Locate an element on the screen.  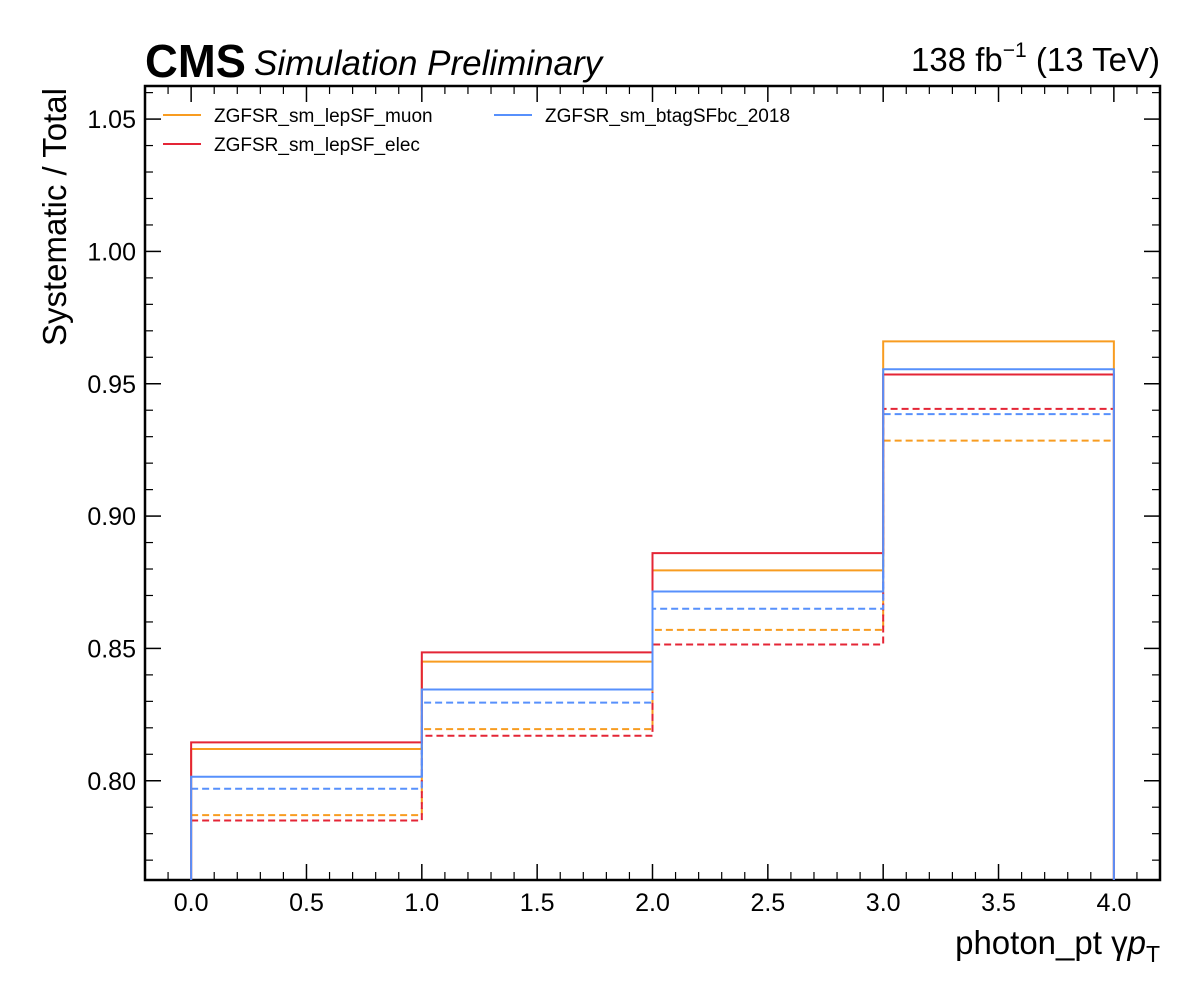
y-tick-label: 1.05 is located at coordinates (111, 120).